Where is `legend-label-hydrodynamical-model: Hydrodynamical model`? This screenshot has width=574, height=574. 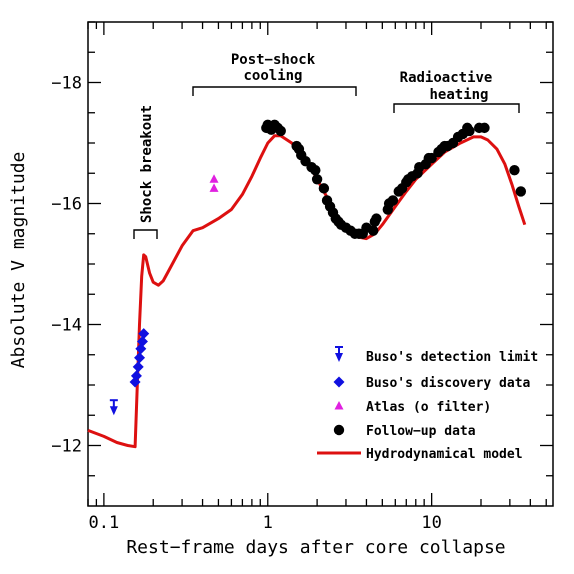
legend-label-hydrodynamical-model: Hydrodynamical model is located at coordinates (444, 454).